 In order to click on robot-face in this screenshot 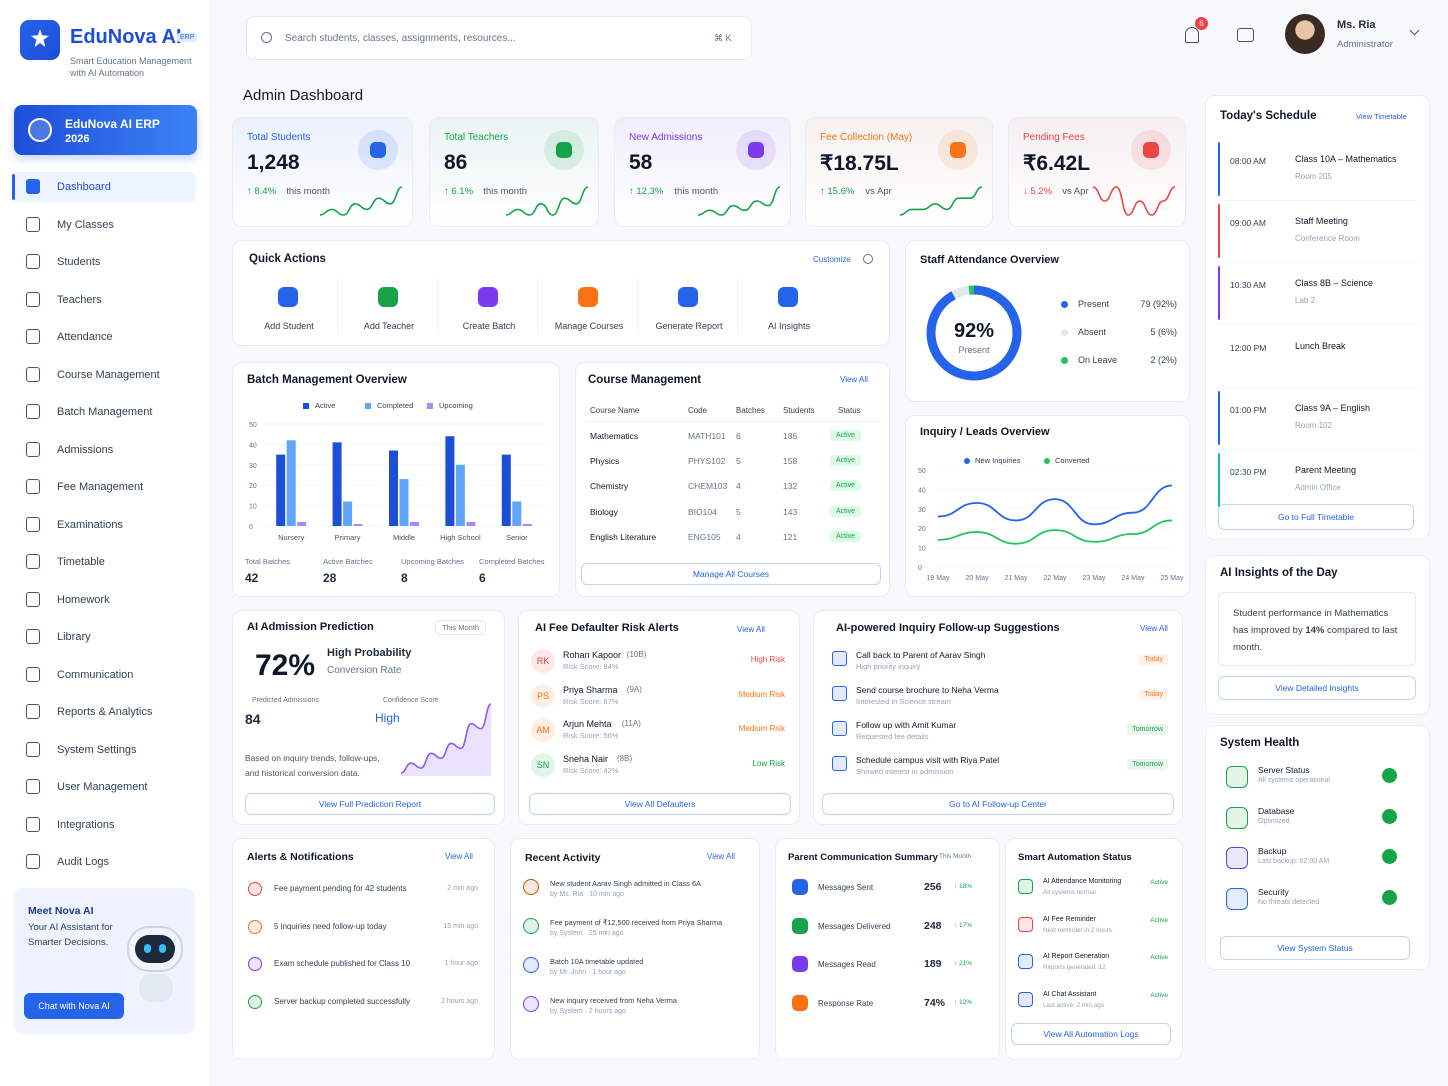, I will do `click(155, 949)`.